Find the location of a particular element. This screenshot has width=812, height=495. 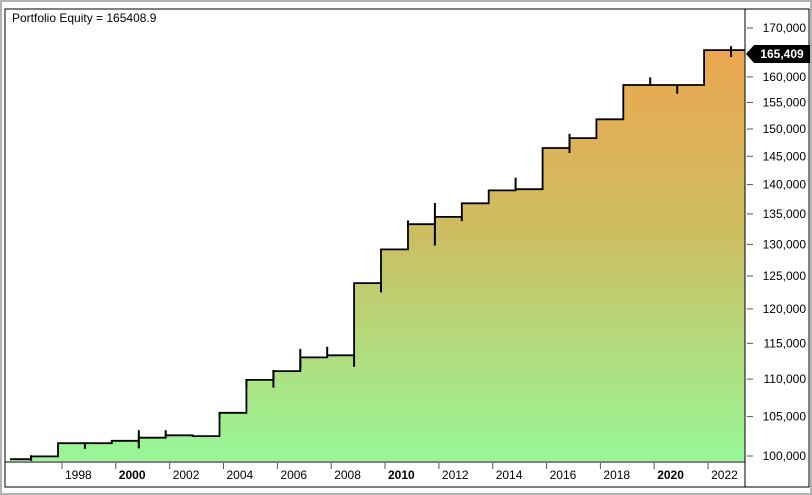

y-axis-label: 100,000 is located at coordinates (785, 456).